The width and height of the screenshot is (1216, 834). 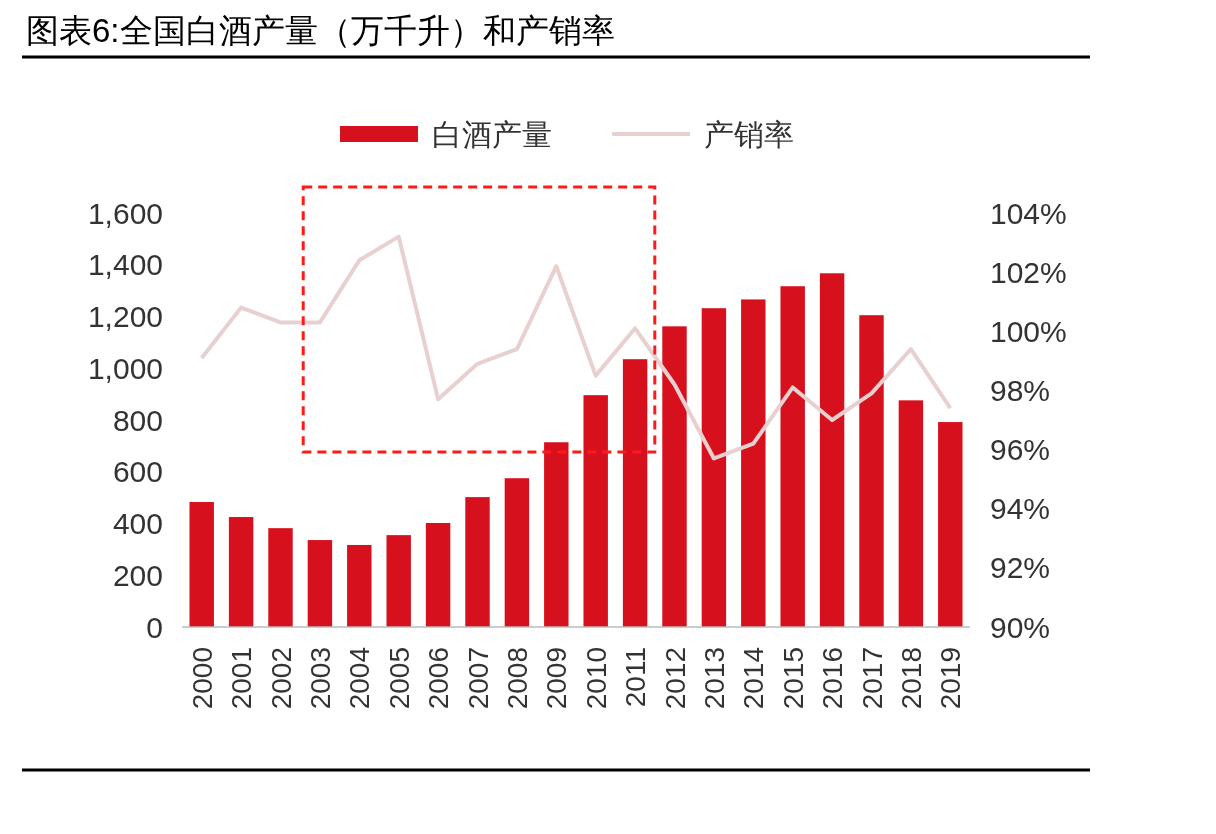 I want to click on legend-label: 白酒产量, so click(x=492, y=134).